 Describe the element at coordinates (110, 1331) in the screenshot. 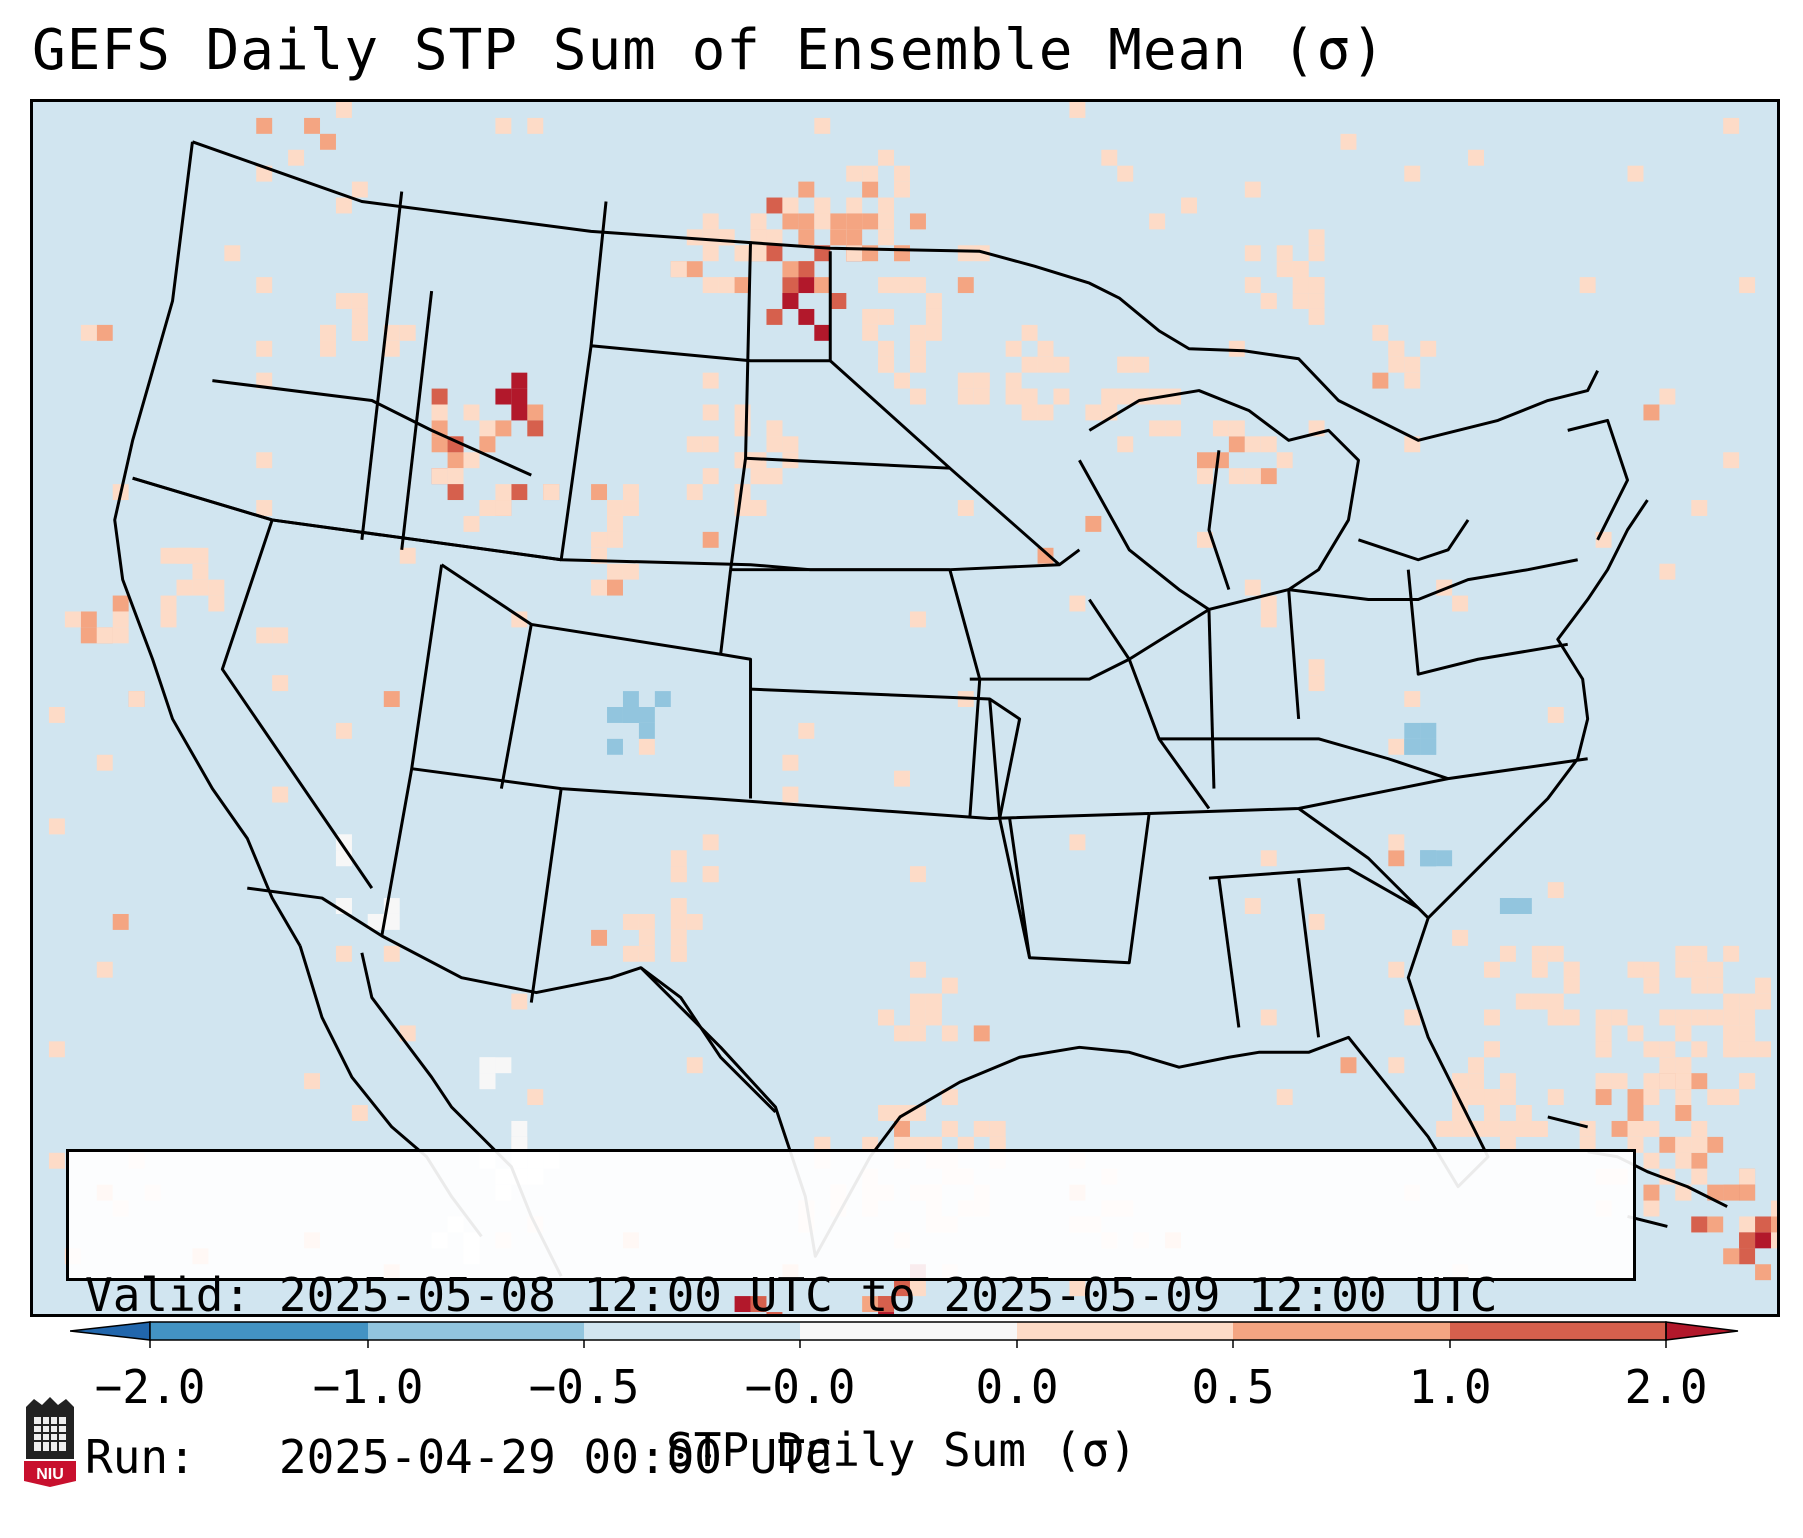

I see `colorbar-extend-low` at that location.